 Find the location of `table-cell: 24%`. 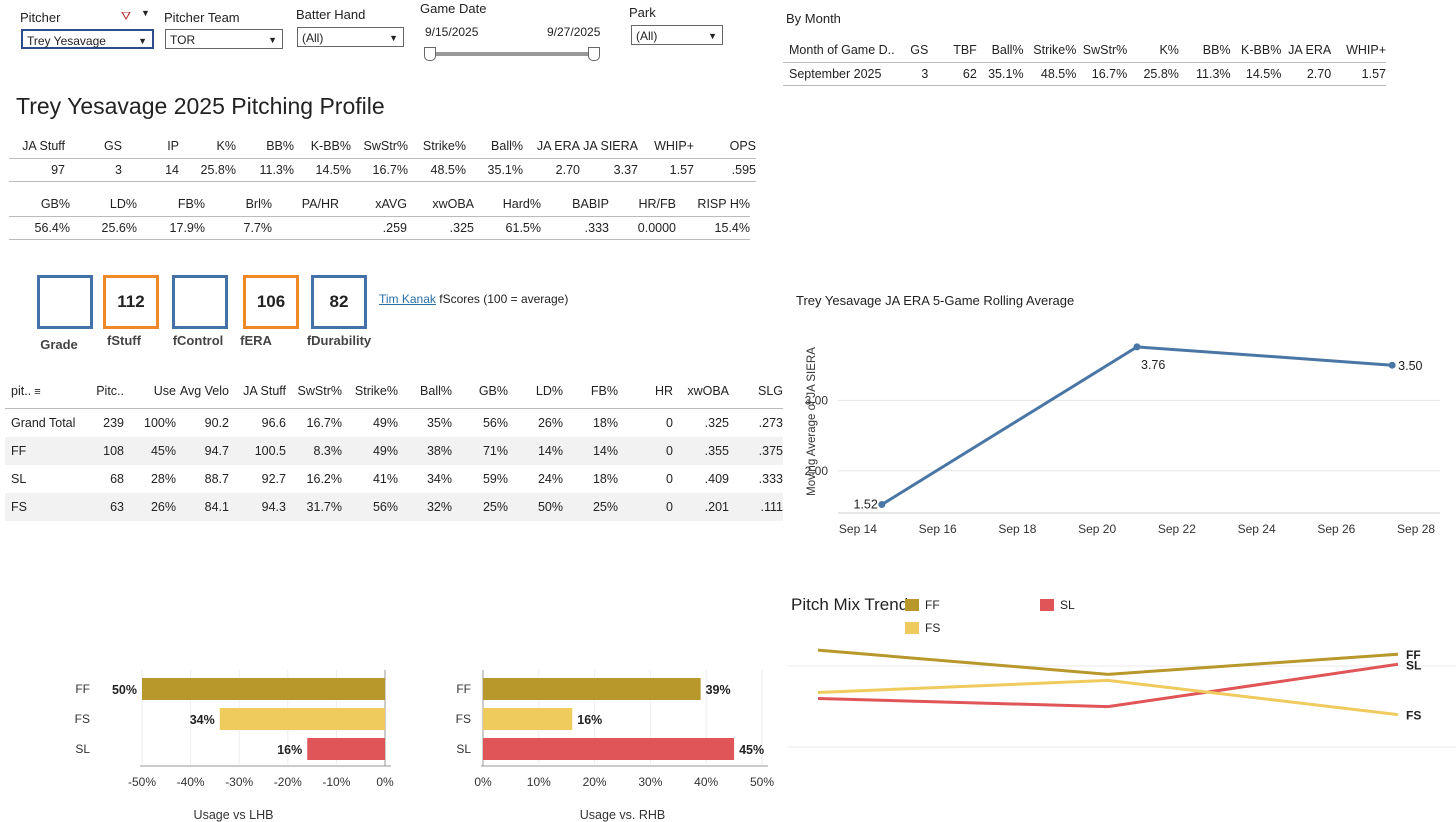

table-cell: 24% is located at coordinates (550, 479).